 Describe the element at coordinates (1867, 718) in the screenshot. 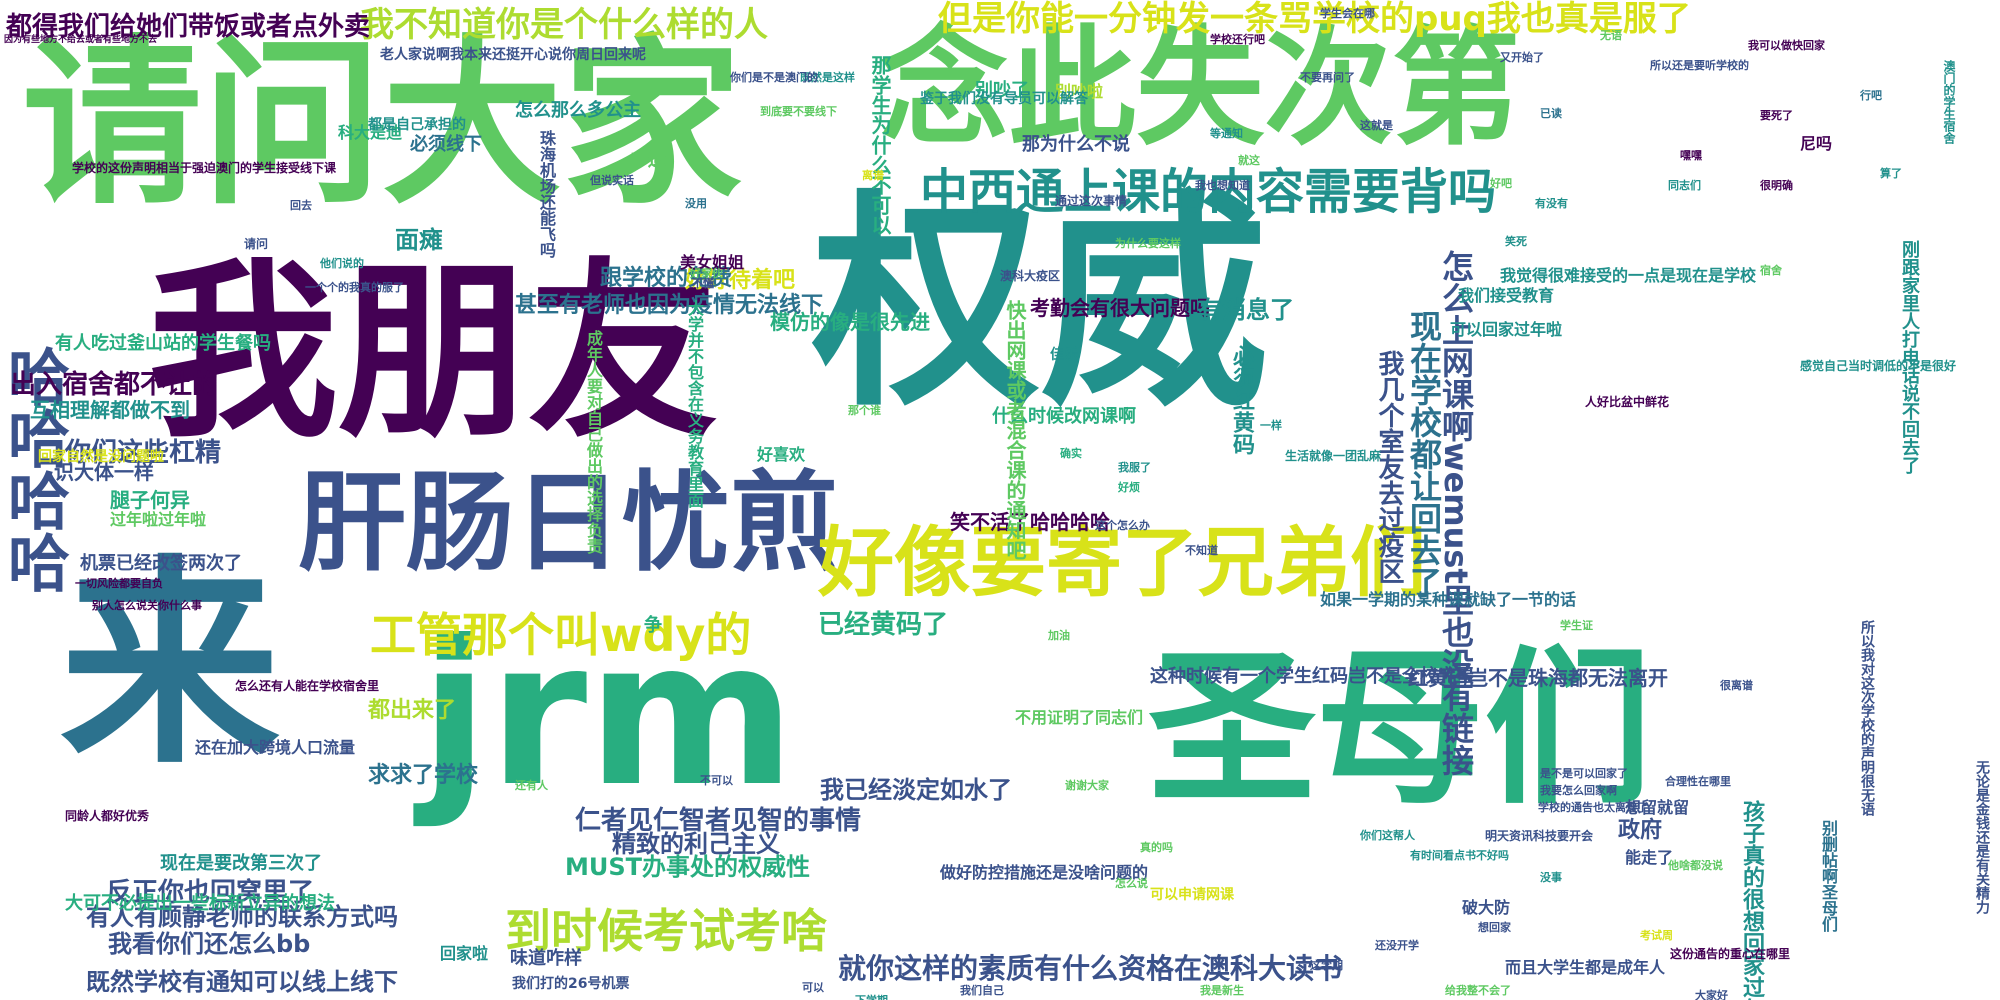

I see `cloud-word: 所以我对这次学校的声明很无语` at that location.